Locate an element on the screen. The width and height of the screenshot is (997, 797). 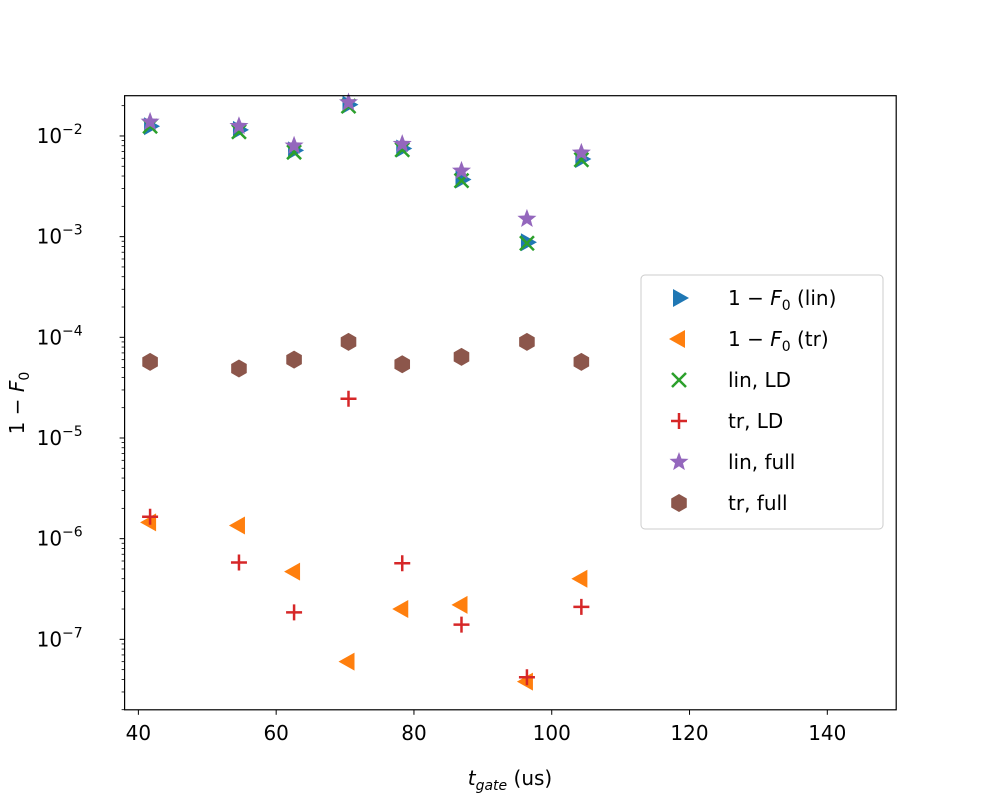
x-axis-label: tgate (us) is located at coordinates (510, 780).